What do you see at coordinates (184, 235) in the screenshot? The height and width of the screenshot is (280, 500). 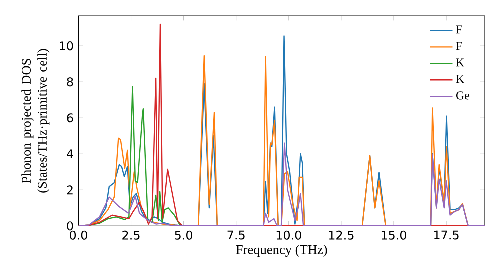 I see `x-tick-label: 5.0` at bounding box center [184, 235].